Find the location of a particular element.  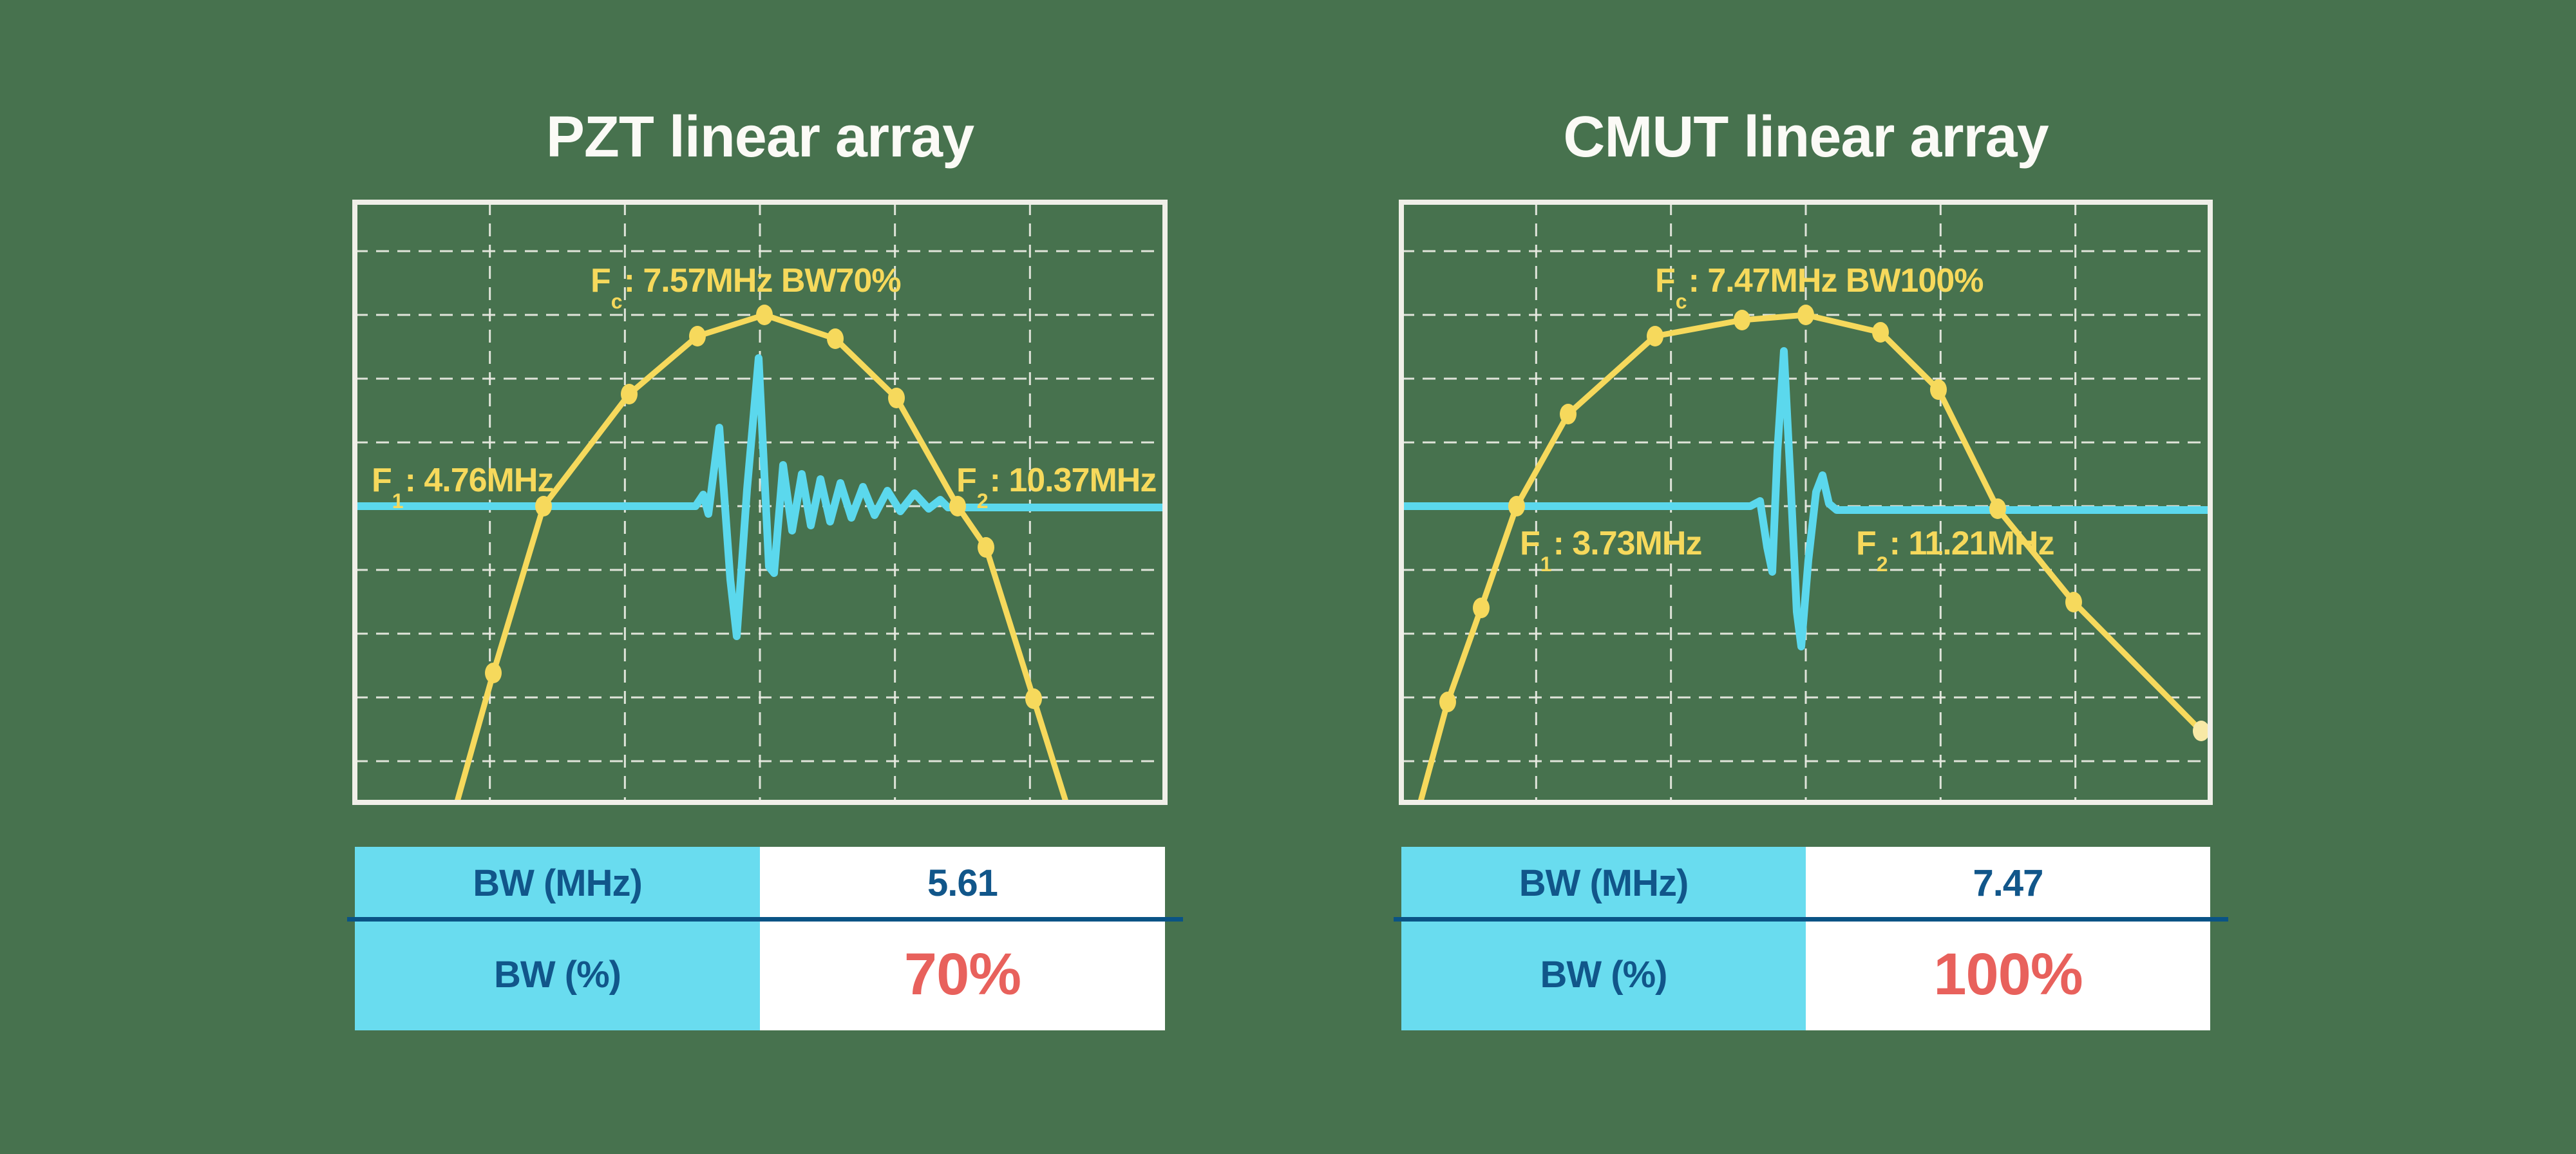

bw-mhz-value: 7.47 is located at coordinates (2008, 883).